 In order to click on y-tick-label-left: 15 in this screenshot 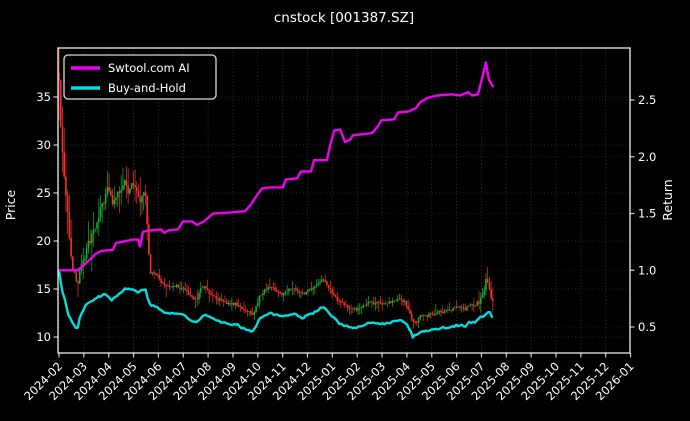, I will do `click(43, 289)`.